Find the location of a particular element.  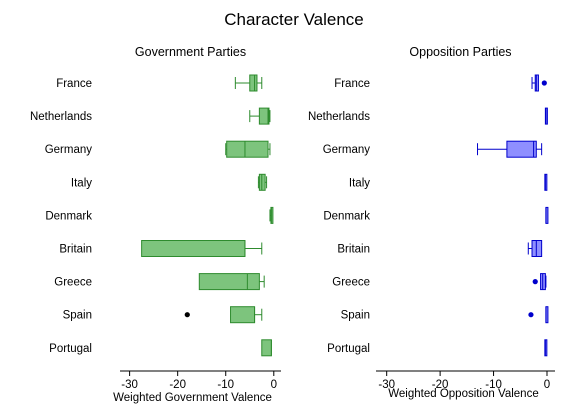

gov-germany-box is located at coordinates (247, 149).